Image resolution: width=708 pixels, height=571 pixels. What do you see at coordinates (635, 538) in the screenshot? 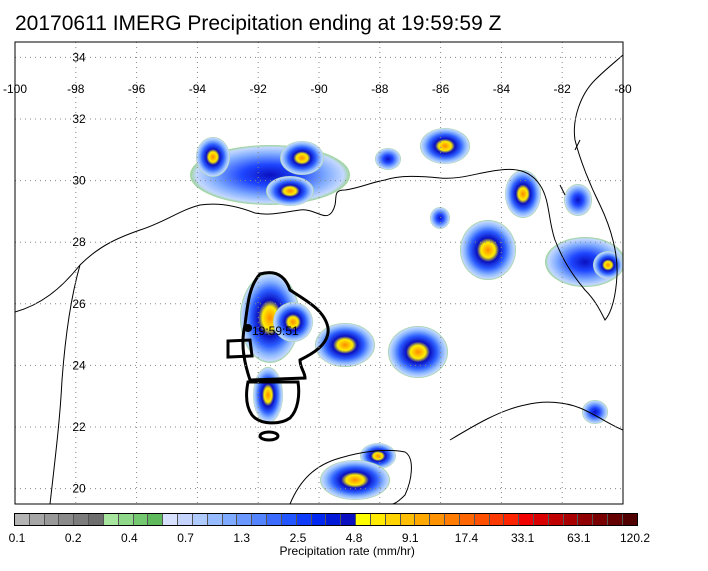
I see `colorbar-tick-label: 120.2` at bounding box center [635, 538].